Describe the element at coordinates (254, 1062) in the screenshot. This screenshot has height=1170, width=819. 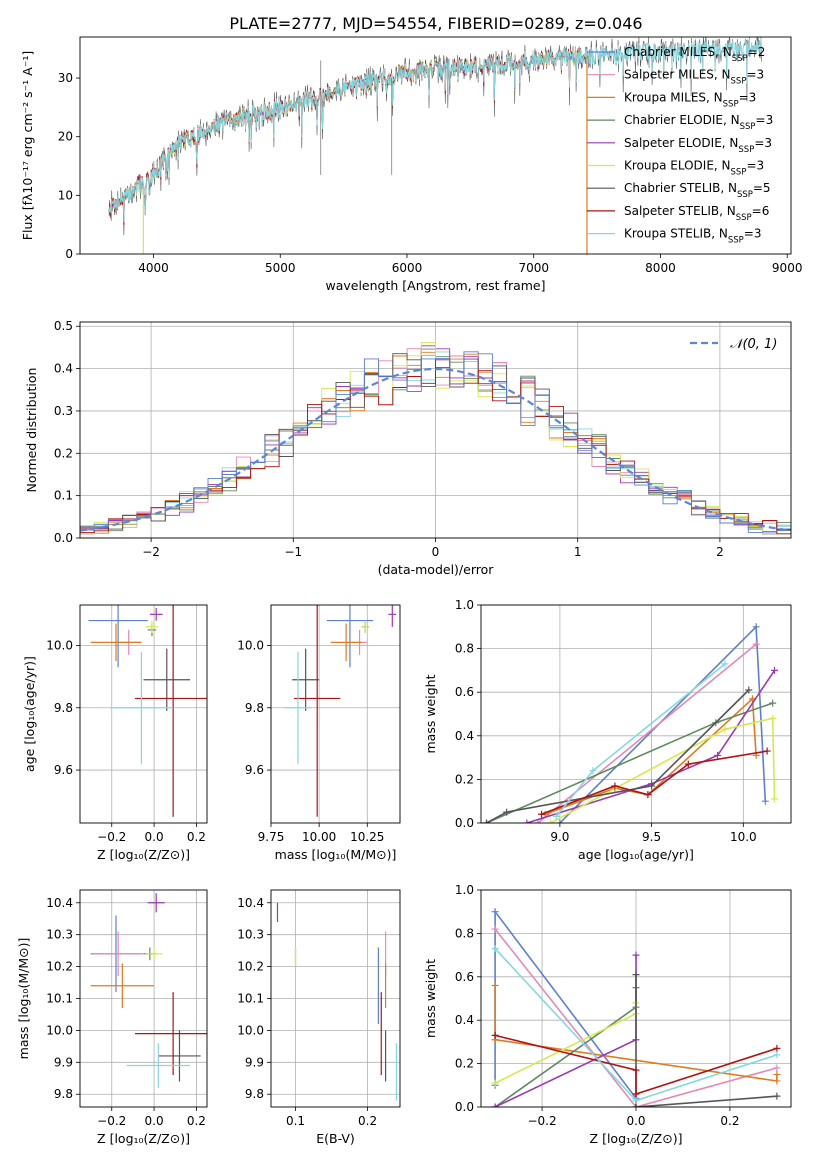
I see `y-tick-label: 9.9` at that location.